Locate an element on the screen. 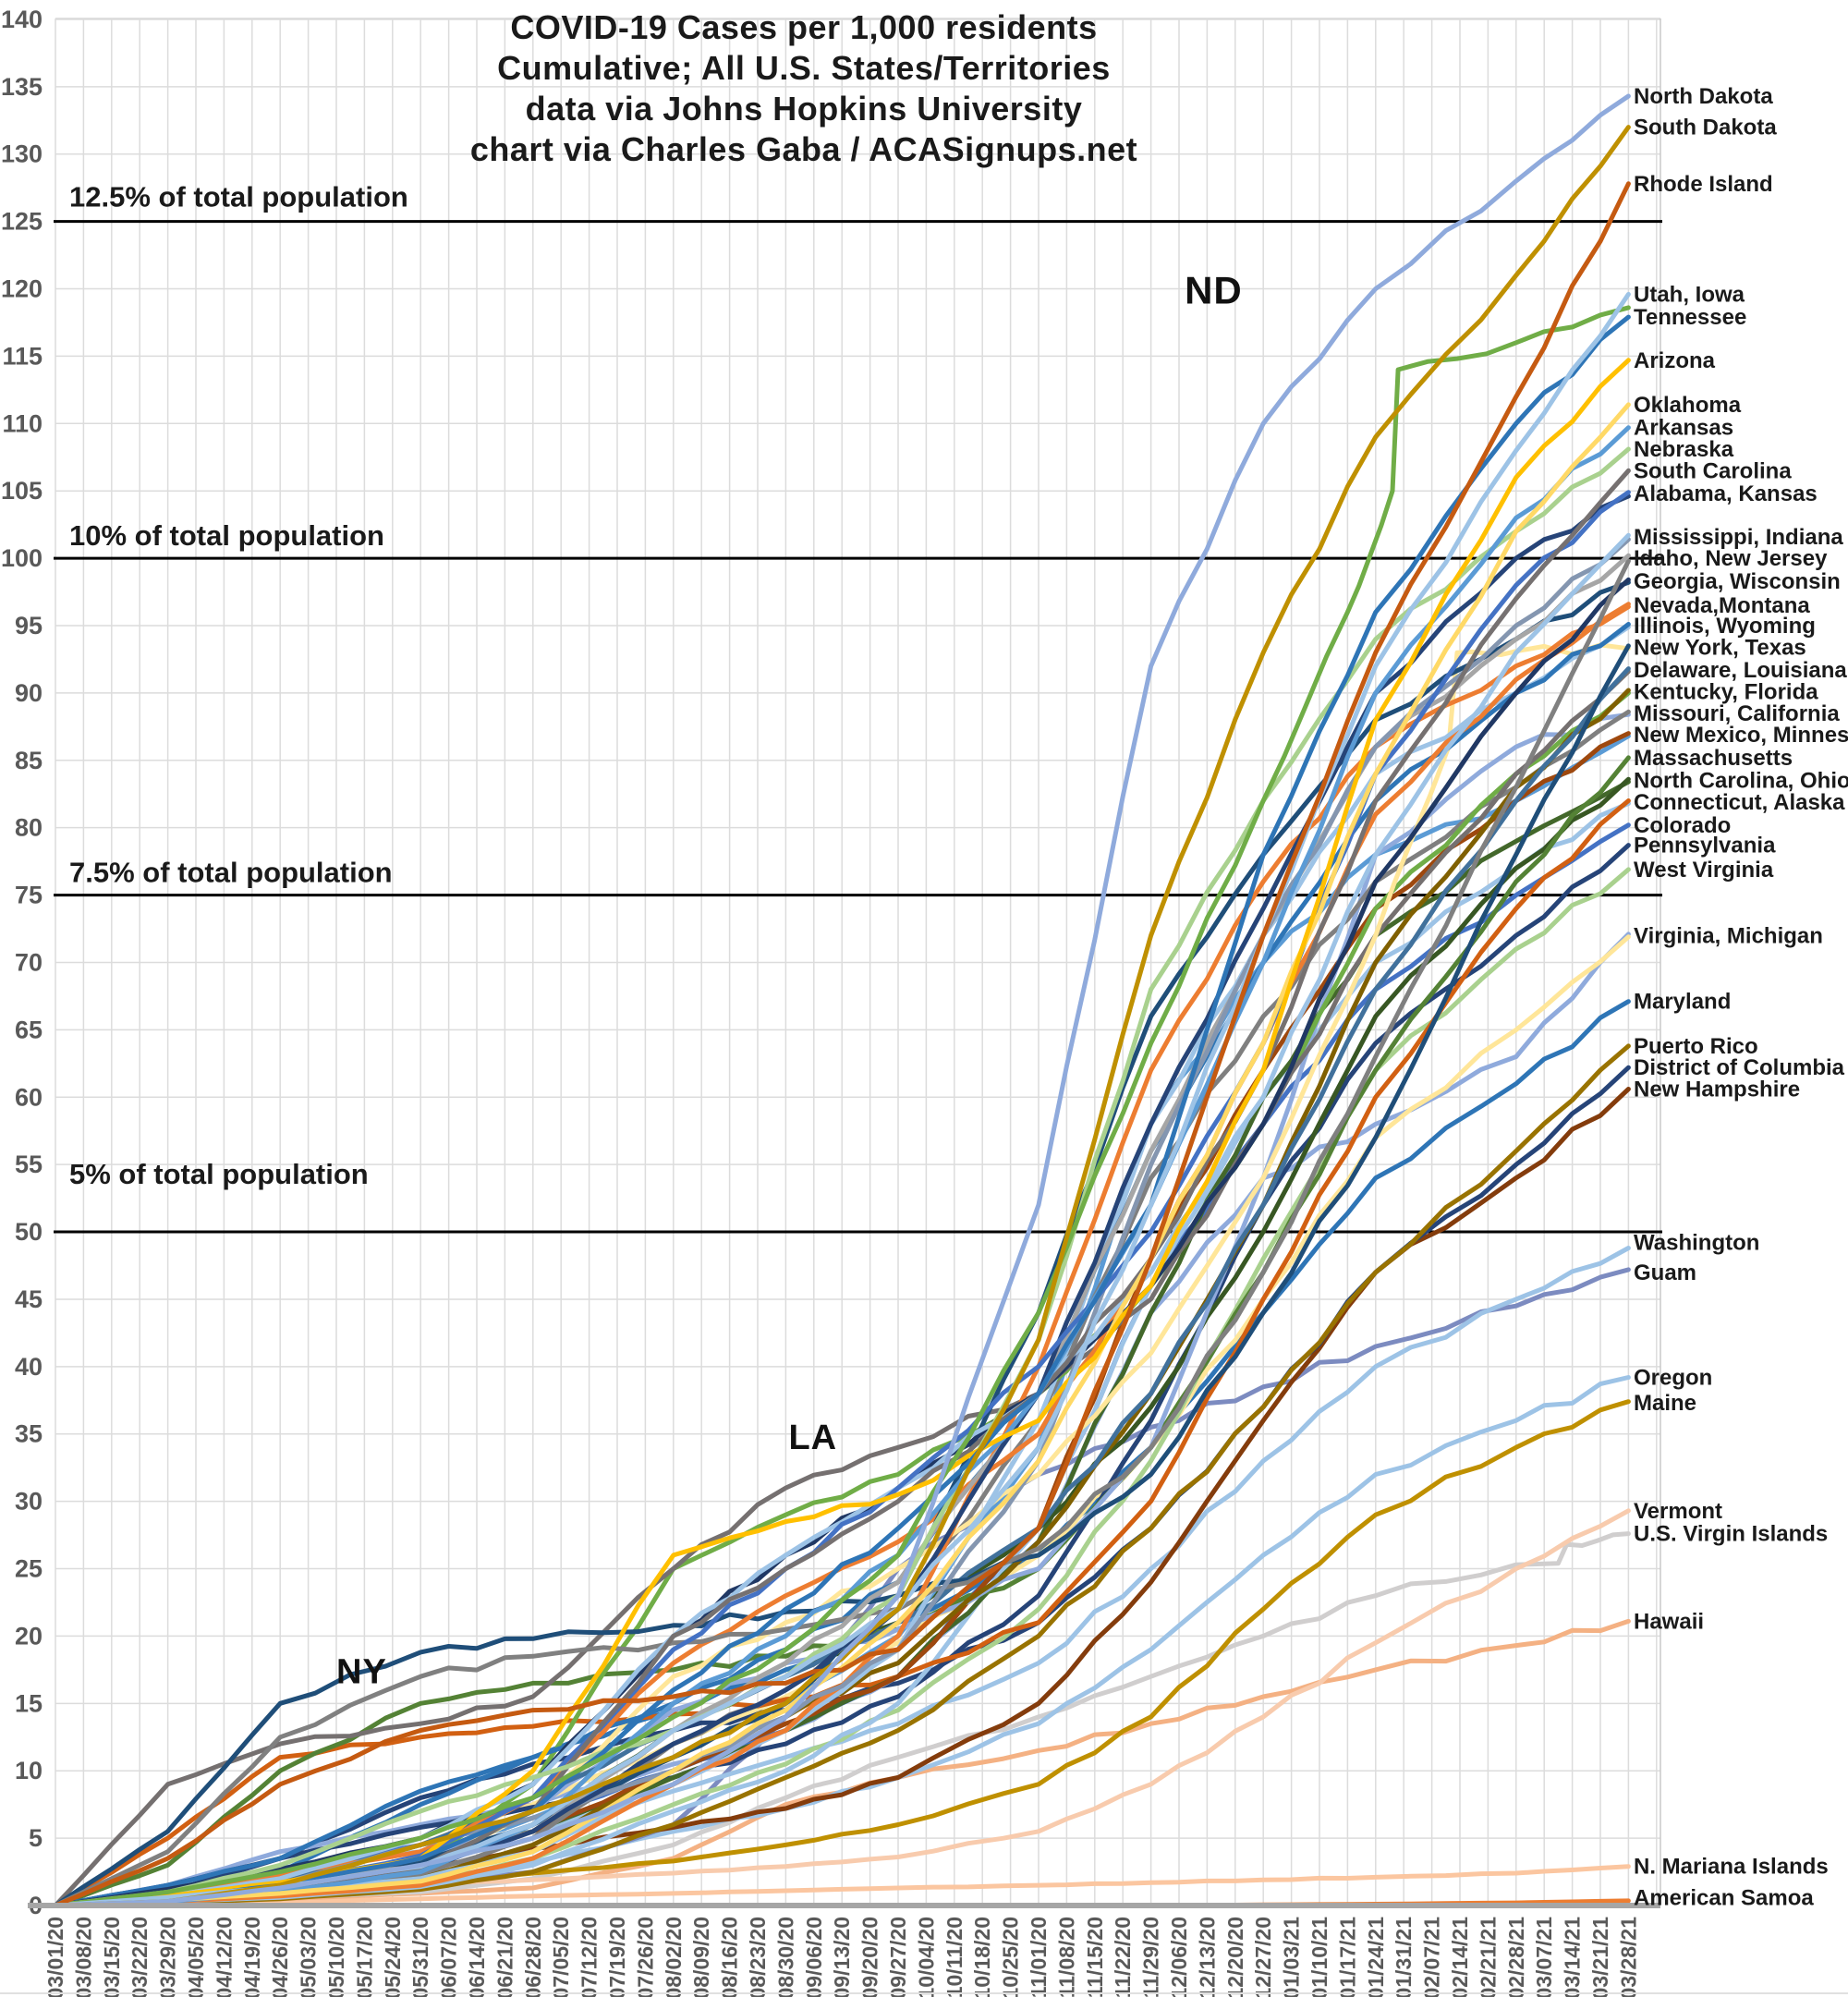  state-label-massachusetts: Massachusetts is located at coordinates (1713, 758).